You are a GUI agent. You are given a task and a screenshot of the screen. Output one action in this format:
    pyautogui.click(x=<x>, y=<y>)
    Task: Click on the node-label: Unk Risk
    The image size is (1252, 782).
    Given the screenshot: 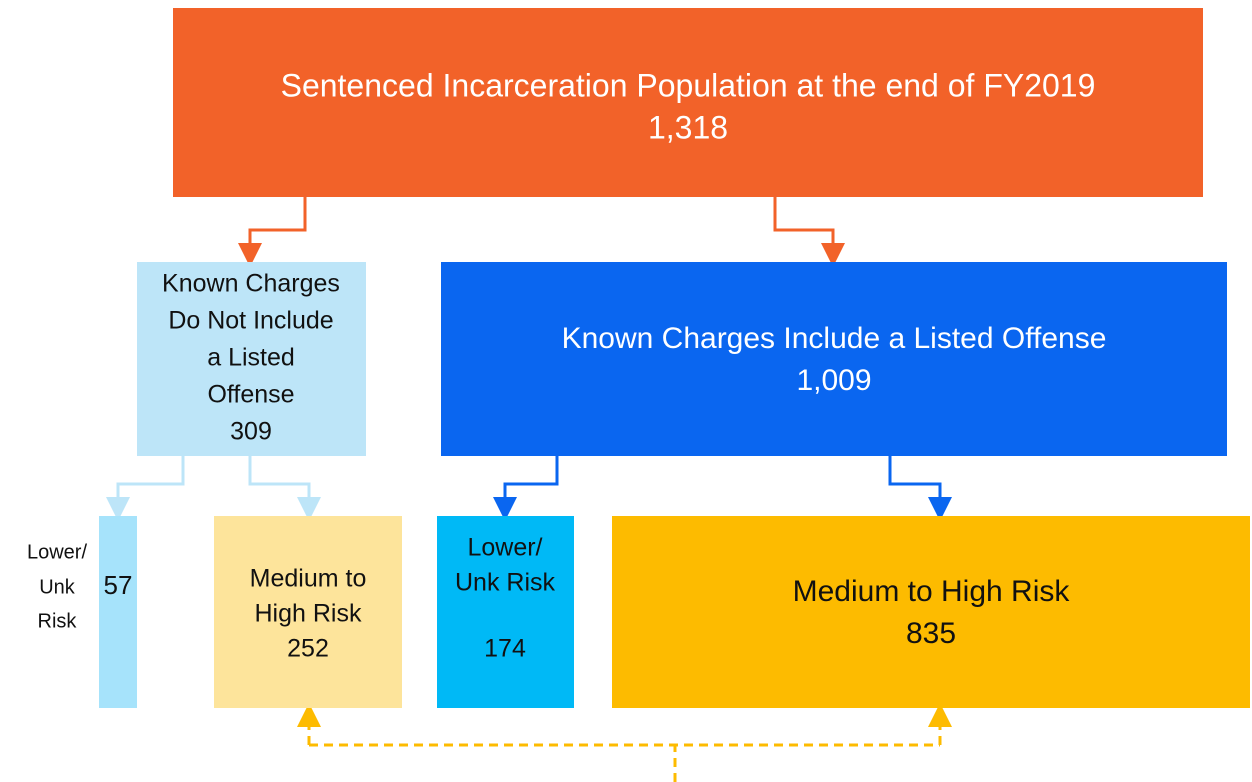 What is the action you would take?
    pyautogui.click(x=505, y=583)
    